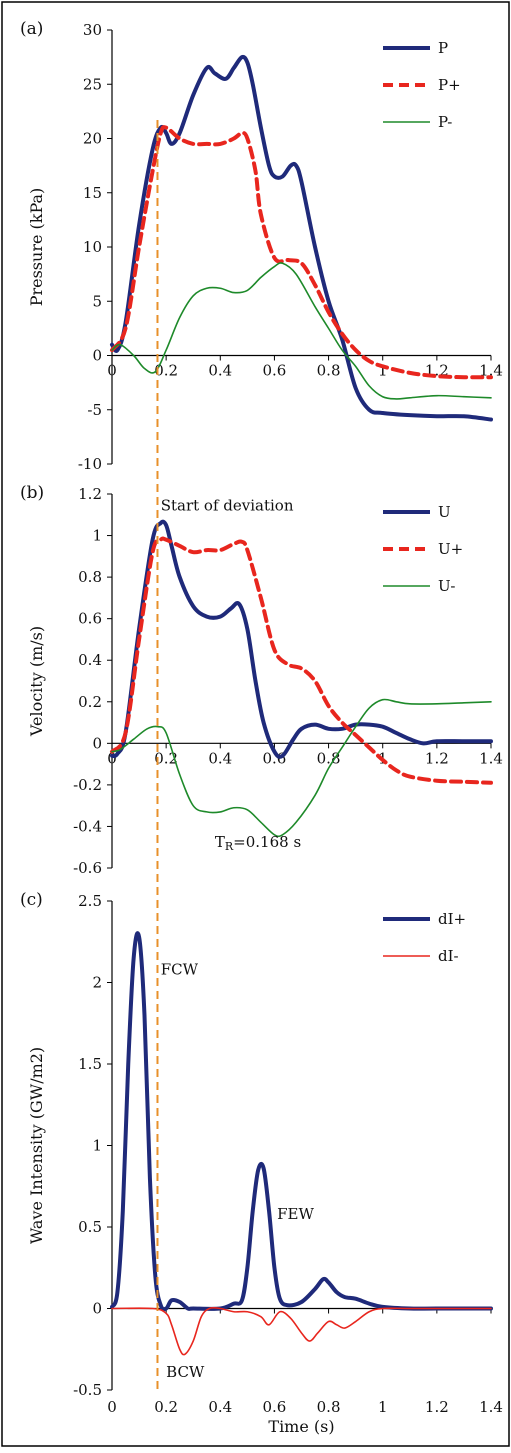 The height and width of the screenshot is (1453, 511). Describe the element at coordinates (258, 843) in the screenshot. I see `annotation: TR=0.168 s` at that location.